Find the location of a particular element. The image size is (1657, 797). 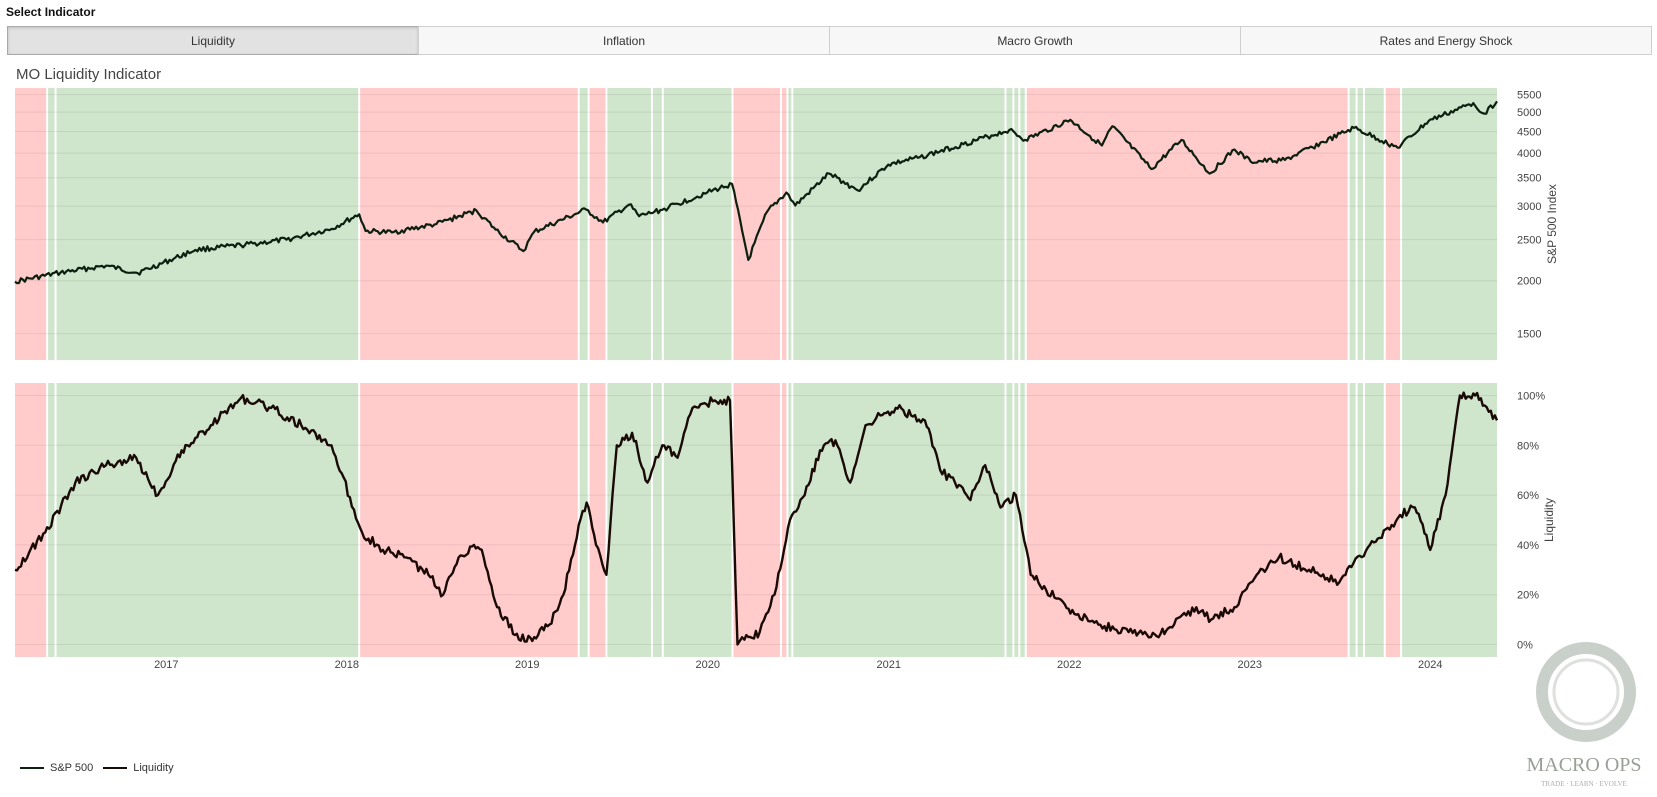

legend-label-liquidity: Liquidity is located at coordinates (153, 768).